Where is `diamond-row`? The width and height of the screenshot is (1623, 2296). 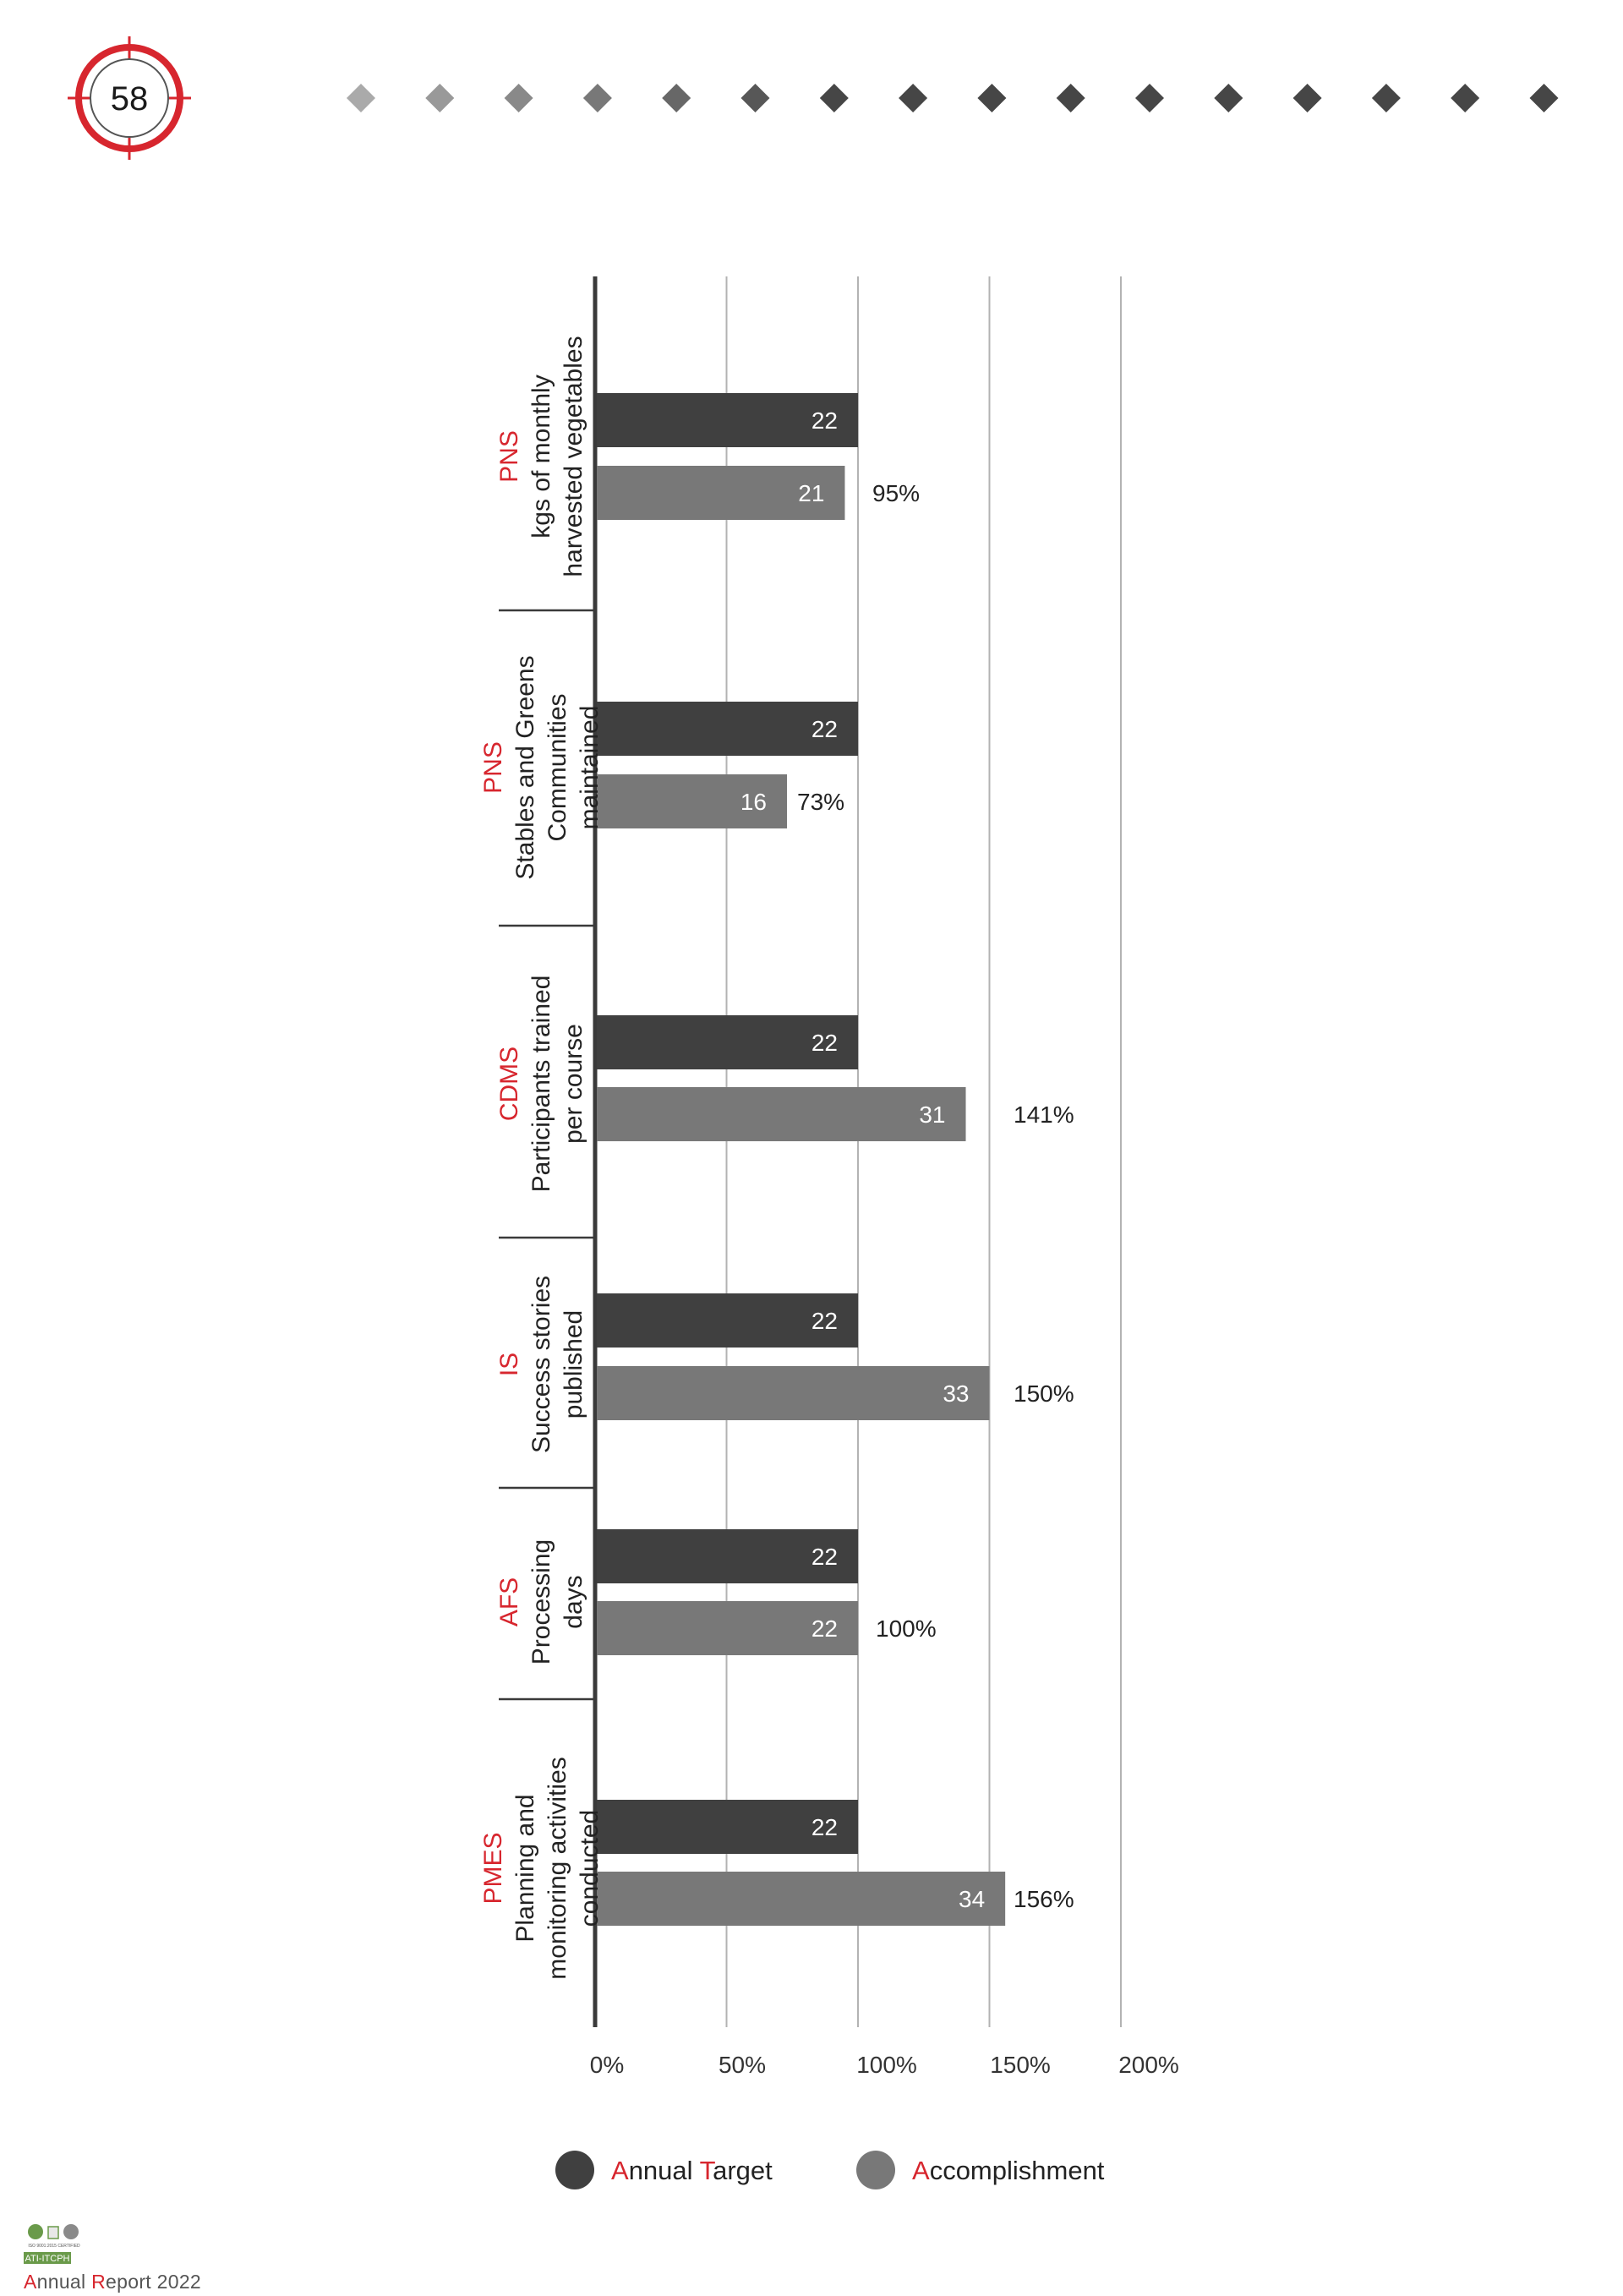 diamond-row is located at coordinates (953, 98).